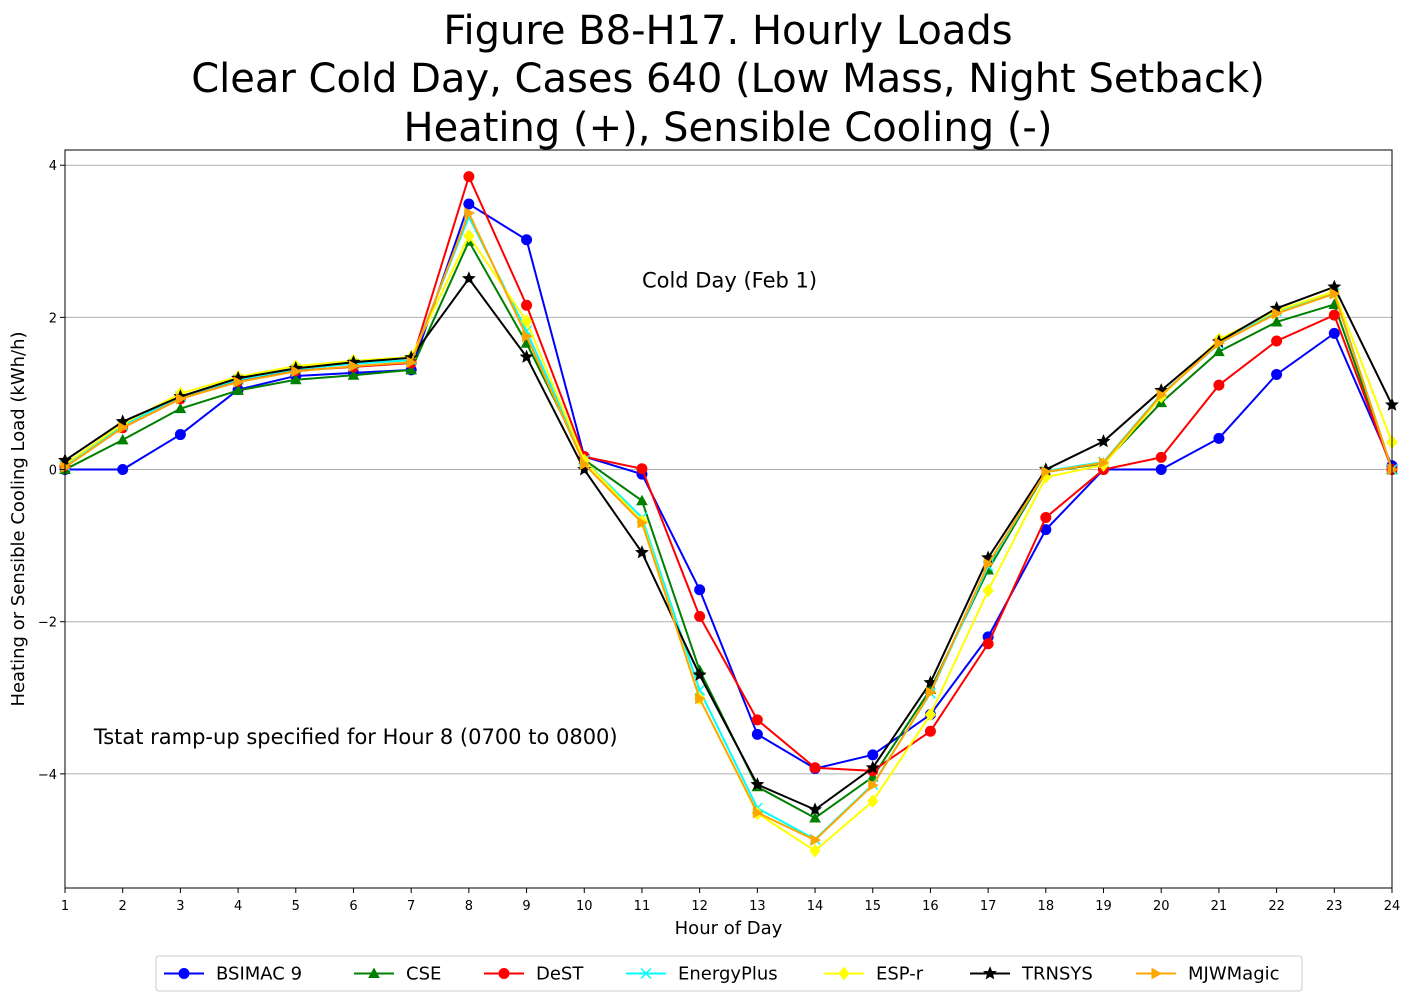 This screenshot has height=1001, width=1410. I want to click on legend-item: BSIMAC 9, so click(233, 974).